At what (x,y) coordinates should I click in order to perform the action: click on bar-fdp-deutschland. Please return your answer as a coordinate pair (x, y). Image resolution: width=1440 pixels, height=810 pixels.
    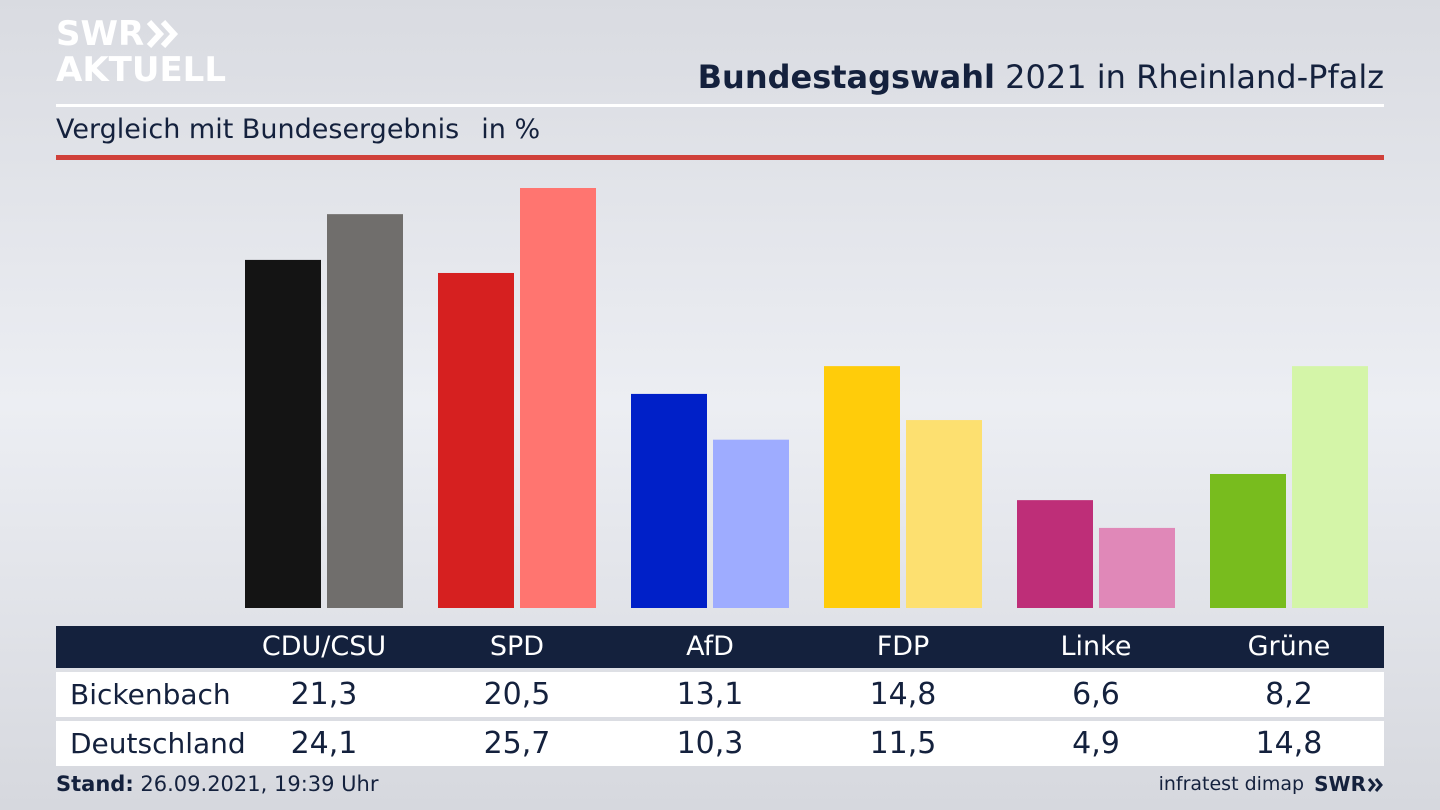
    Looking at the image, I should click on (944, 514).